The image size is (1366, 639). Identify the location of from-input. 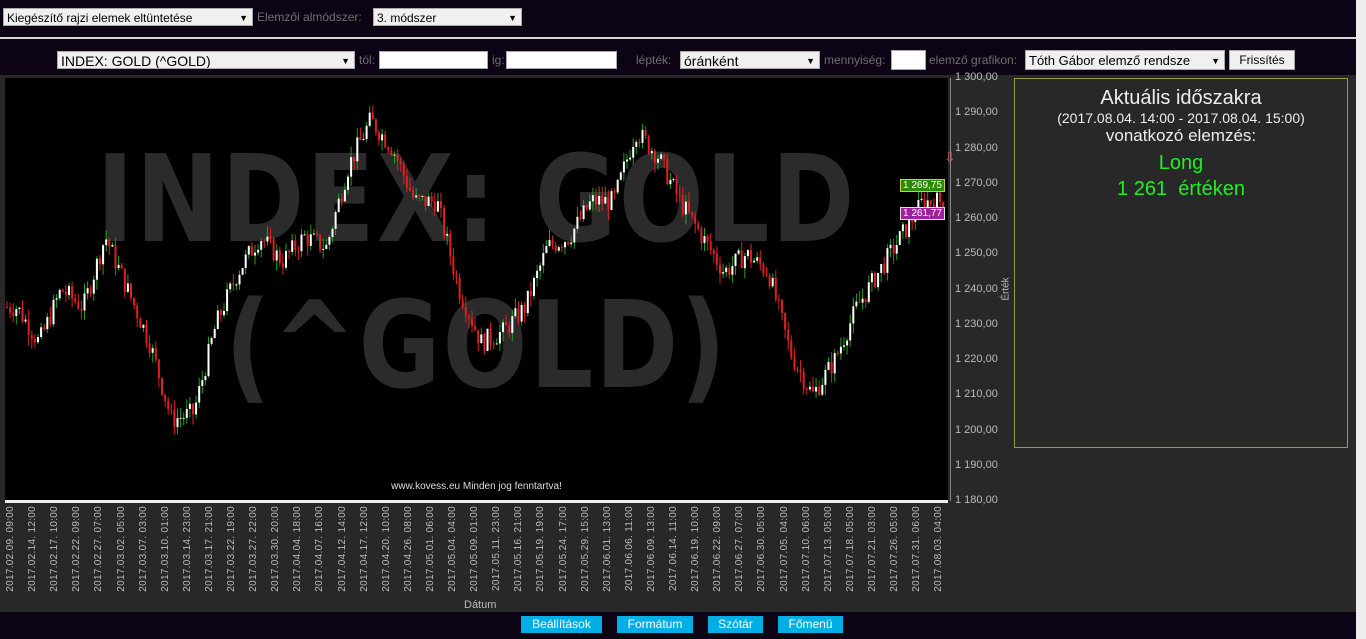
(433, 60).